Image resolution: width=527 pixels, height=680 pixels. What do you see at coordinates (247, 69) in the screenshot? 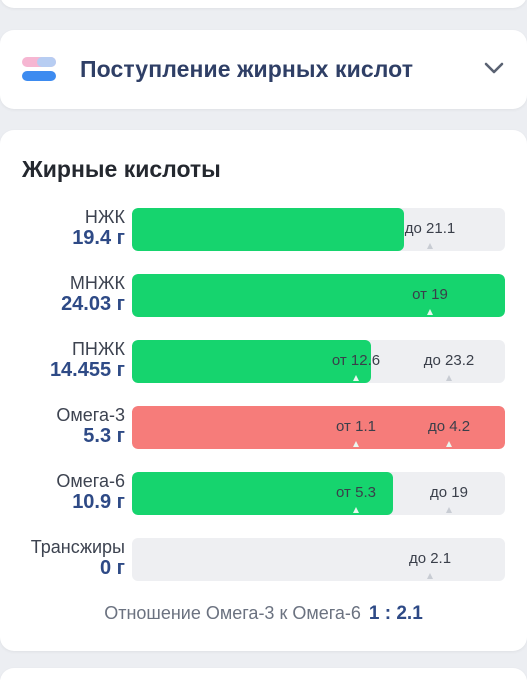
I see `fatty-acids-intake-title: Поступление жирных кислот` at bounding box center [247, 69].